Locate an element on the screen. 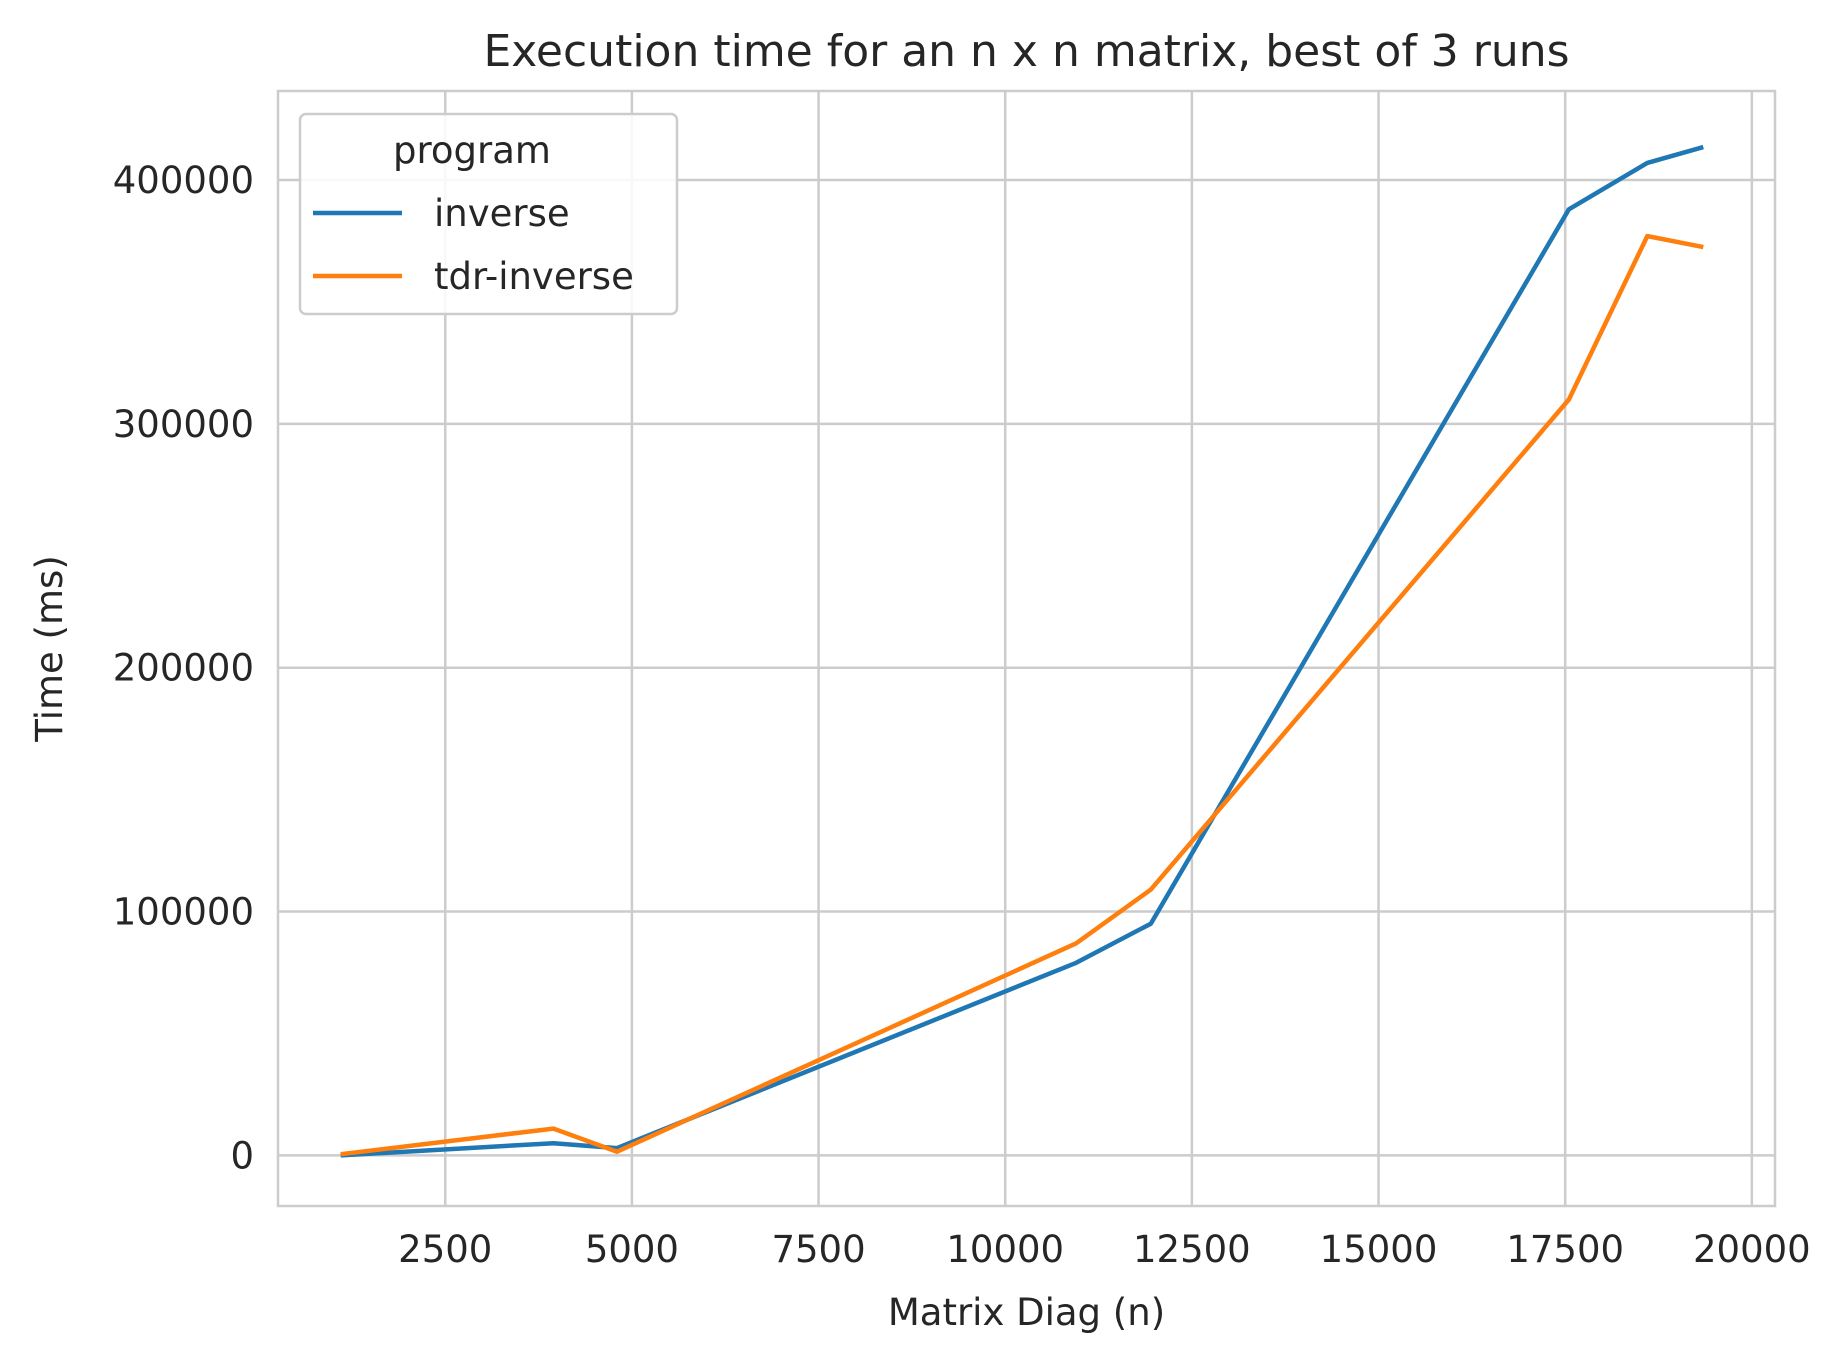 The width and height of the screenshot is (1840, 1361). y-tick-label: 0 is located at coordinates (242, 1155).